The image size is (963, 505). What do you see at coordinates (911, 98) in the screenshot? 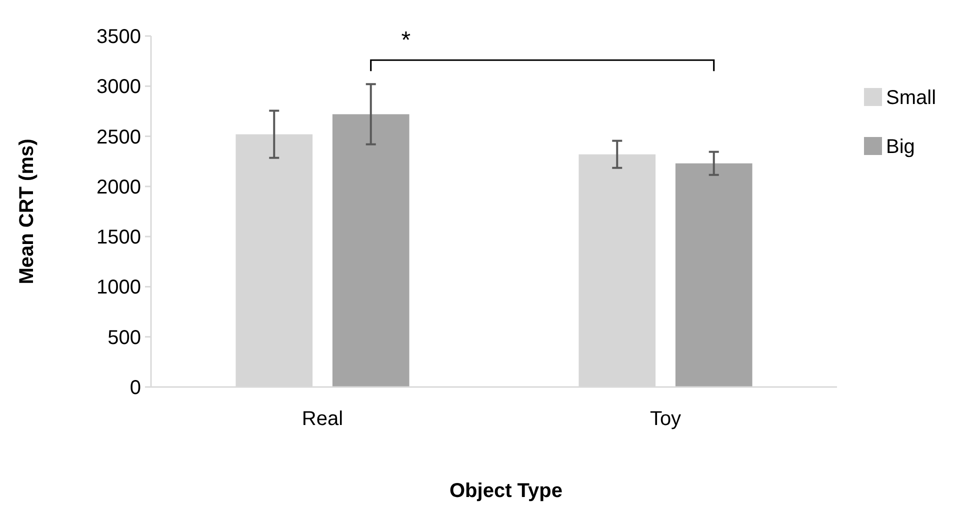
I see `legend-label: Small` at bounding box center [911, 98].